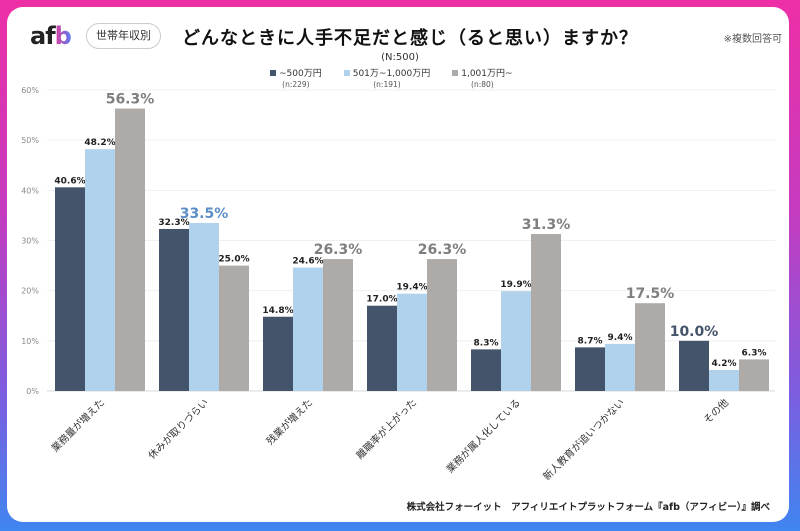 This screenshot has height=531, width=800. What do you see at coordinates (650, 294) in the screenshot?
I see `data-label: 17.5%` at bounding box center [650, 294].